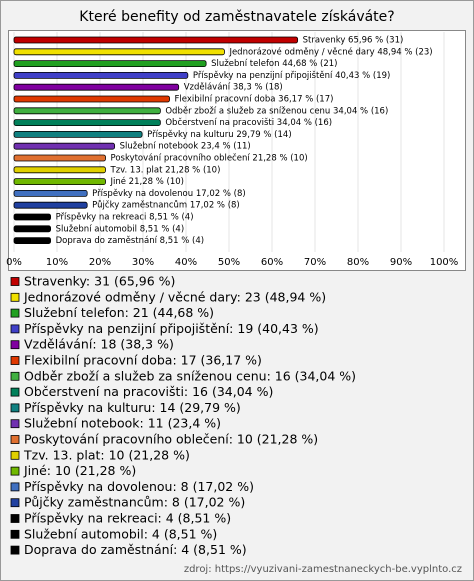 This screenshot has width=474, height=581. Describe the element at coordinates (99, 344) in the screenshot. I see `legend-label: Vzdělávání: 18 (38,3 %)` at that location.